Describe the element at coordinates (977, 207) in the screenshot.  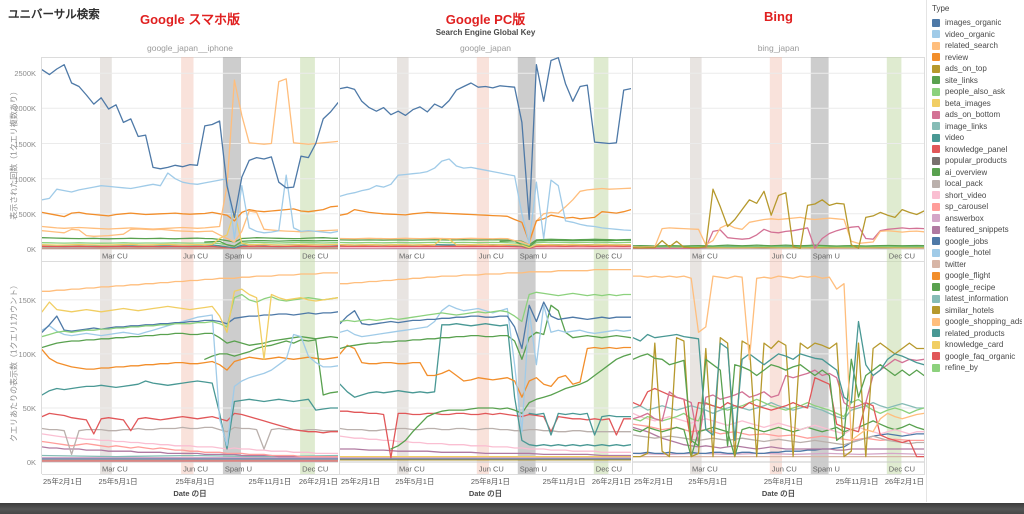
I see `legend-item-sp_carousel: sp_carousel` at that location.